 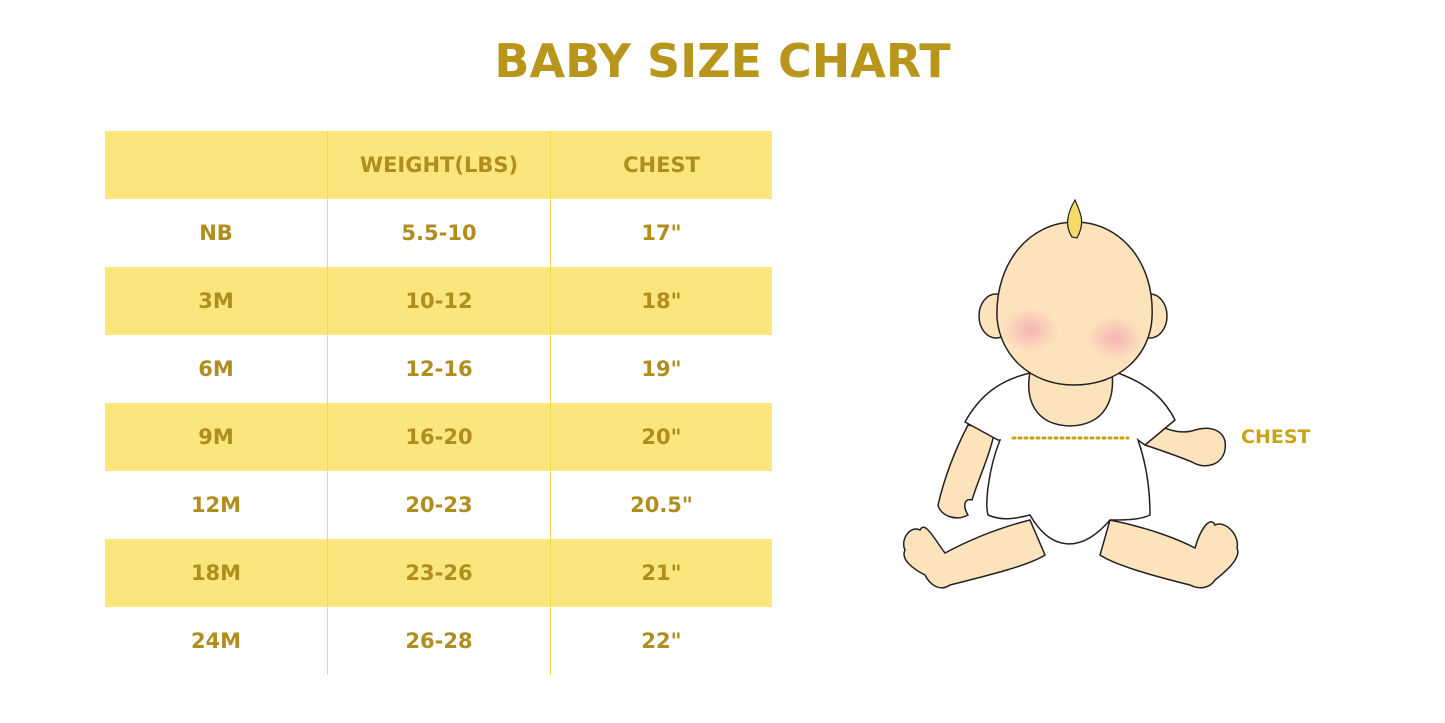 I want to click on size-cell: 12M, so click(x=216, y=505).